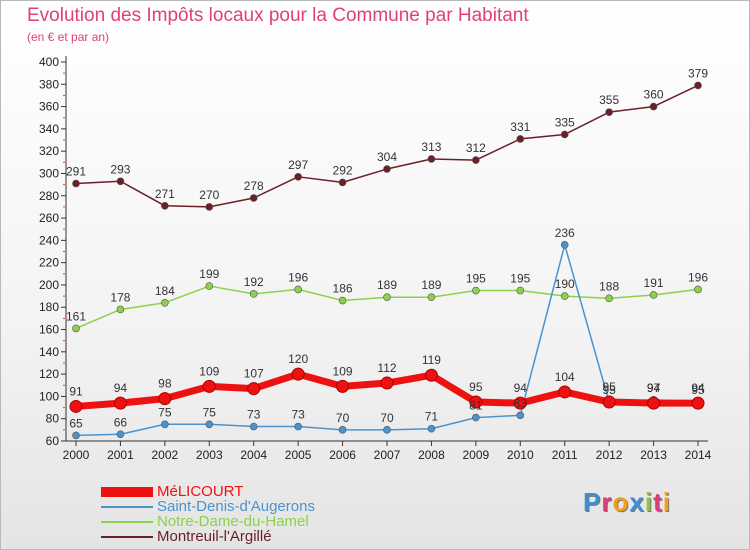  I want to click on data-label: 178, so click(120, 297).